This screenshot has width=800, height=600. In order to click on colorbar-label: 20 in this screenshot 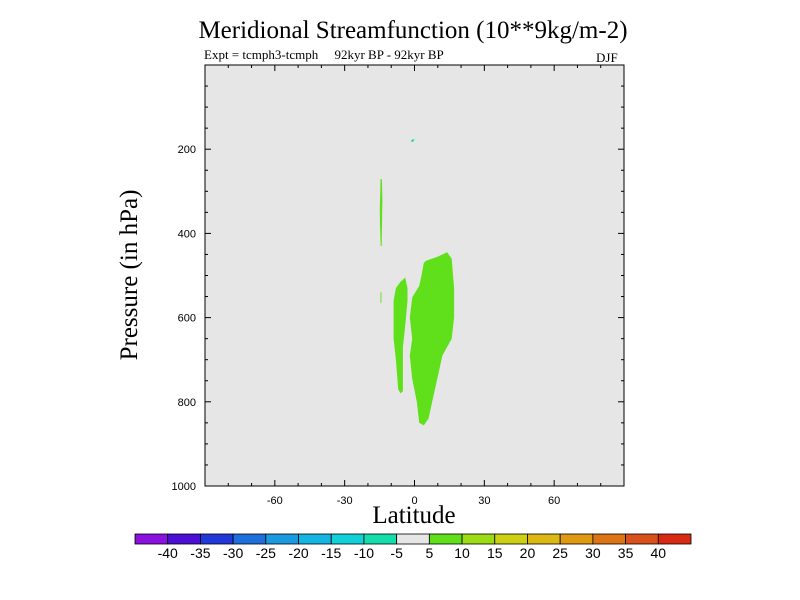, I will do `click(528, 553)`.